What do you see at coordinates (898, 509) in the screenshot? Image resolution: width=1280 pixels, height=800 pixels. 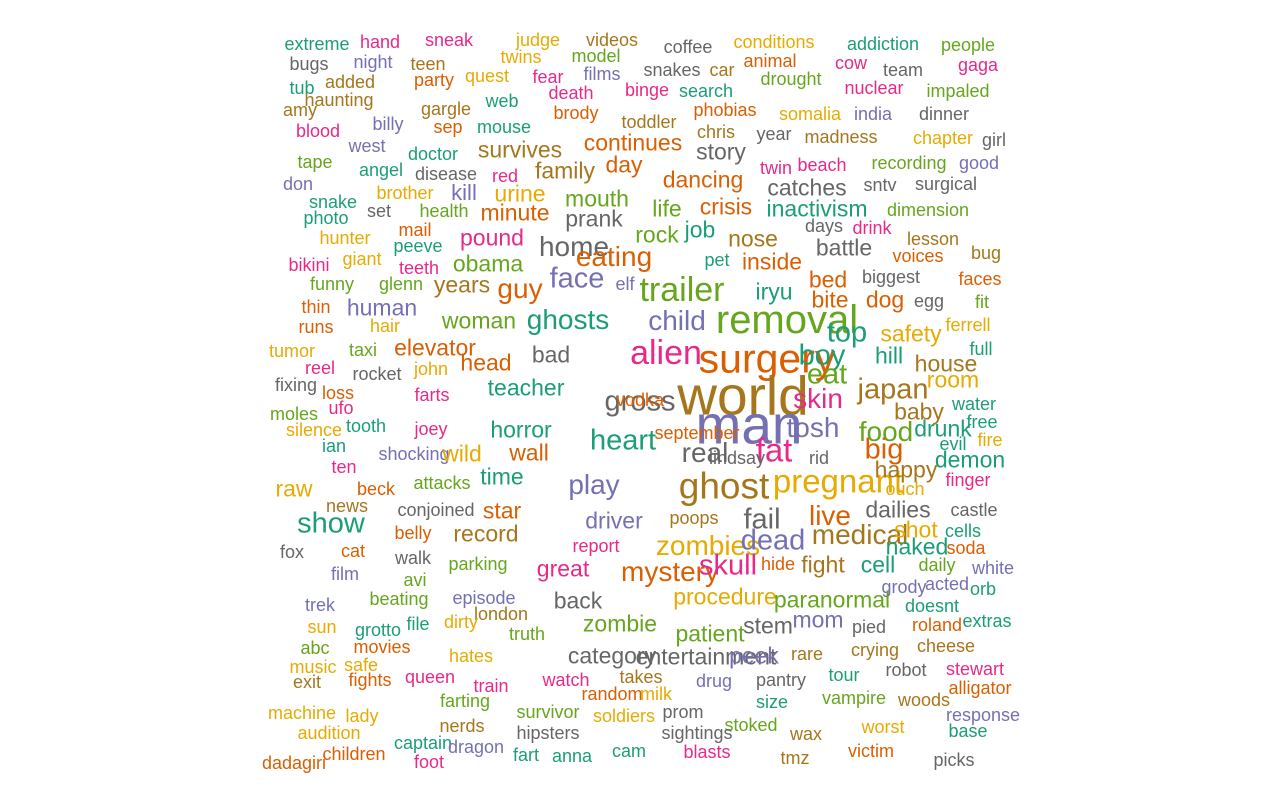 I see `word-dailies: dailies` at bounding box center [898, 509].